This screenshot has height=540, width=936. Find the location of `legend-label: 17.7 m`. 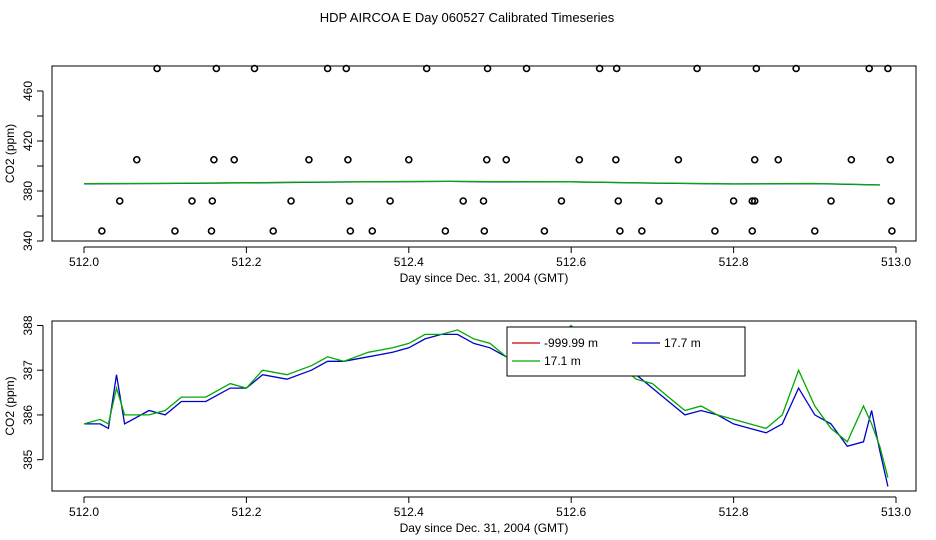

legend-label: 17.7 m is located at coordinates (682, 343).